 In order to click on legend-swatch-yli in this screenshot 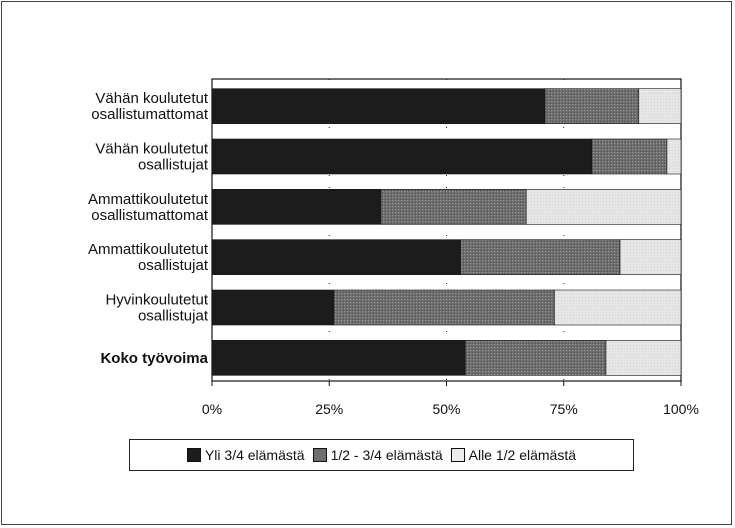, I will do `click(193, 455)`.